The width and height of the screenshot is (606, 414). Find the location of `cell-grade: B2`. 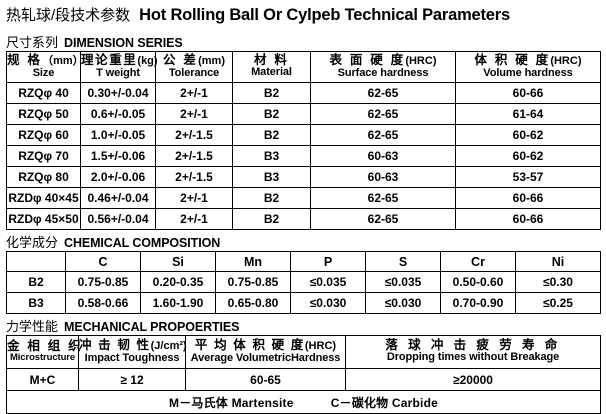

cell-grade: B2 is located at coordinates (36, 282).